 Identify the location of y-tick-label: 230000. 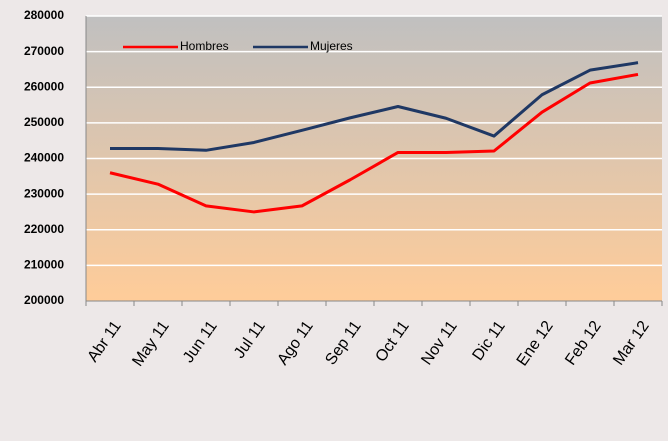
(44, 193).